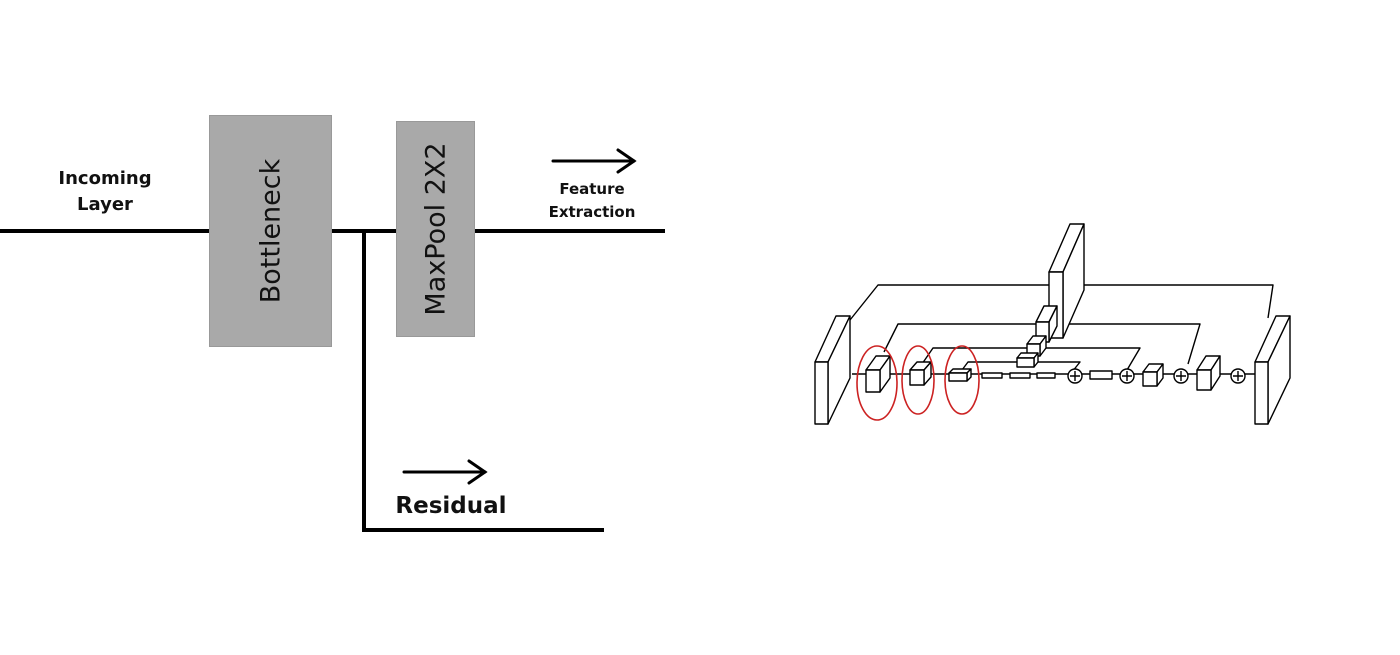  I want to click on bottleneck-block: Bottleneck, so click(270, 231).